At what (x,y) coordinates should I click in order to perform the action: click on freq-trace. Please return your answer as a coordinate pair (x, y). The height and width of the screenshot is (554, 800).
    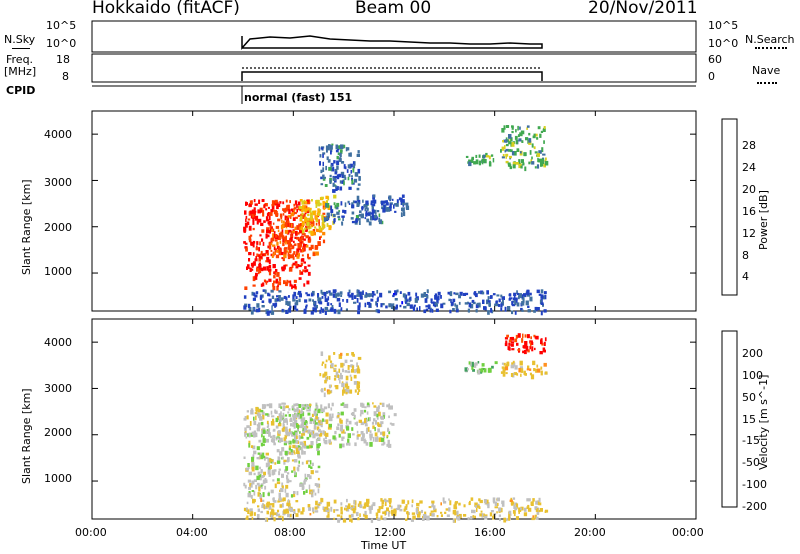
    Looking at the image, I should click on (392, 76).